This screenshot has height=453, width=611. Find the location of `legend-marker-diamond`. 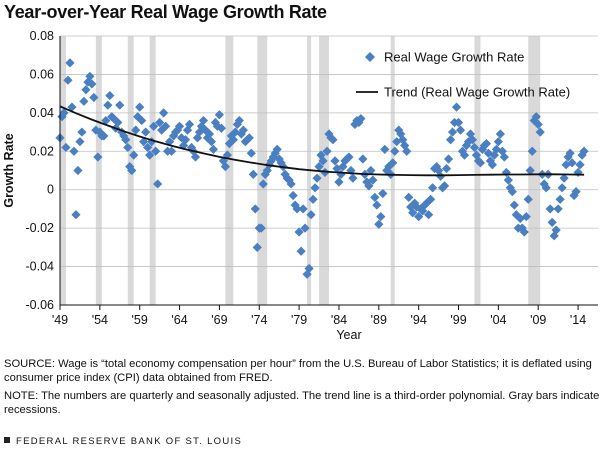

legend-marker-diamond is located at coordinates (370, 57).